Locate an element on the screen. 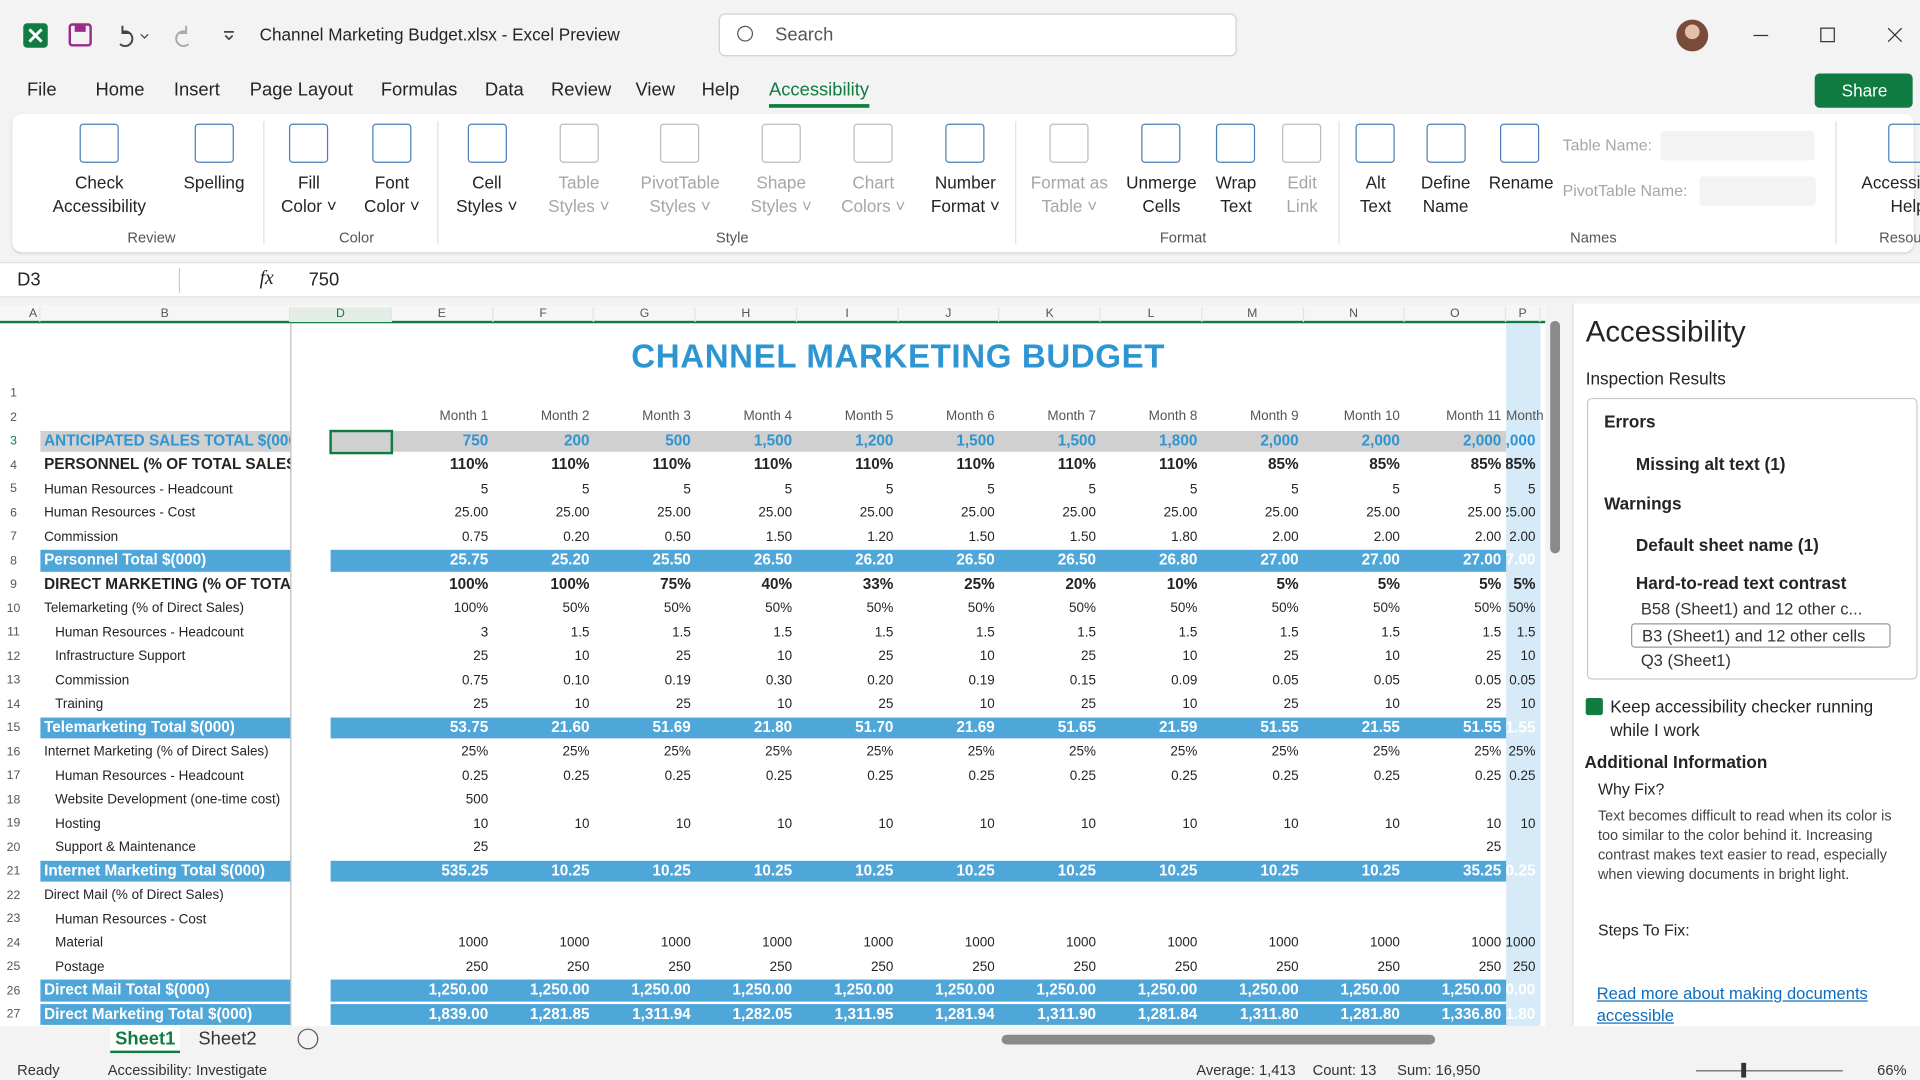 The height and width of the screenshot is (1080, 1920). column-header: J is located at coordinates (948, 314).